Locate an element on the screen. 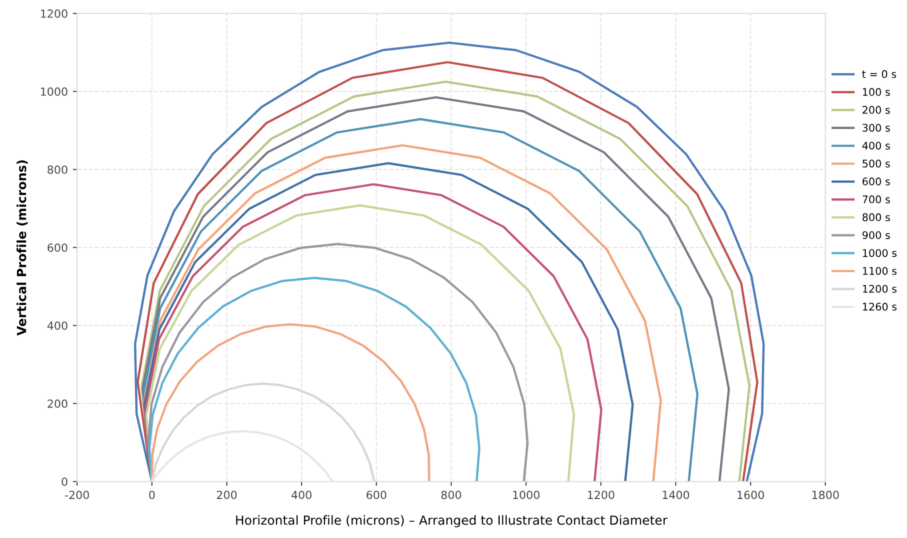  x-tick-label: 600 is located at coordinates (376, 495).